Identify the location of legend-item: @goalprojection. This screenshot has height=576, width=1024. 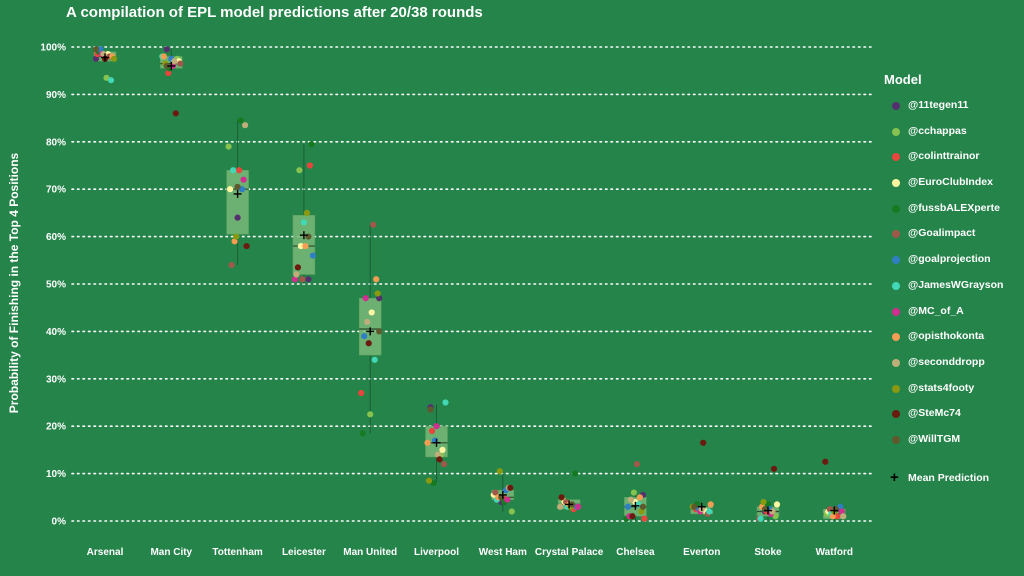
(952, 260).